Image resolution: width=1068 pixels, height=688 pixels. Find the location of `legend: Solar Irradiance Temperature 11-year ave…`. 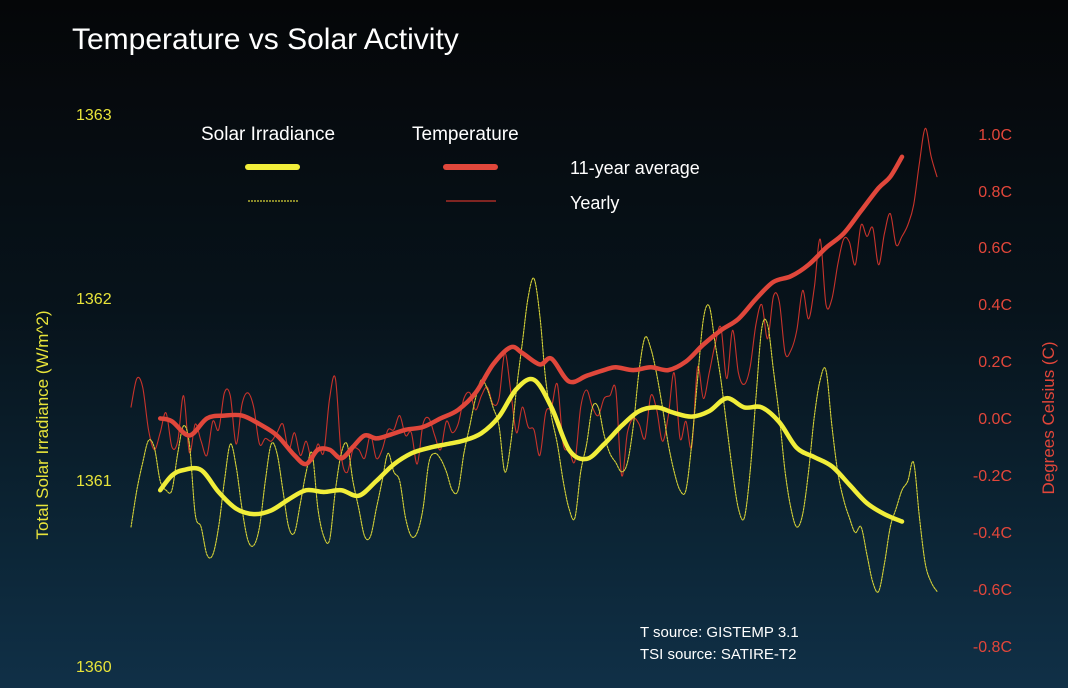

legend: Solar Irradiance Temperature 11-year ave… is located at coordinates (450, 168).